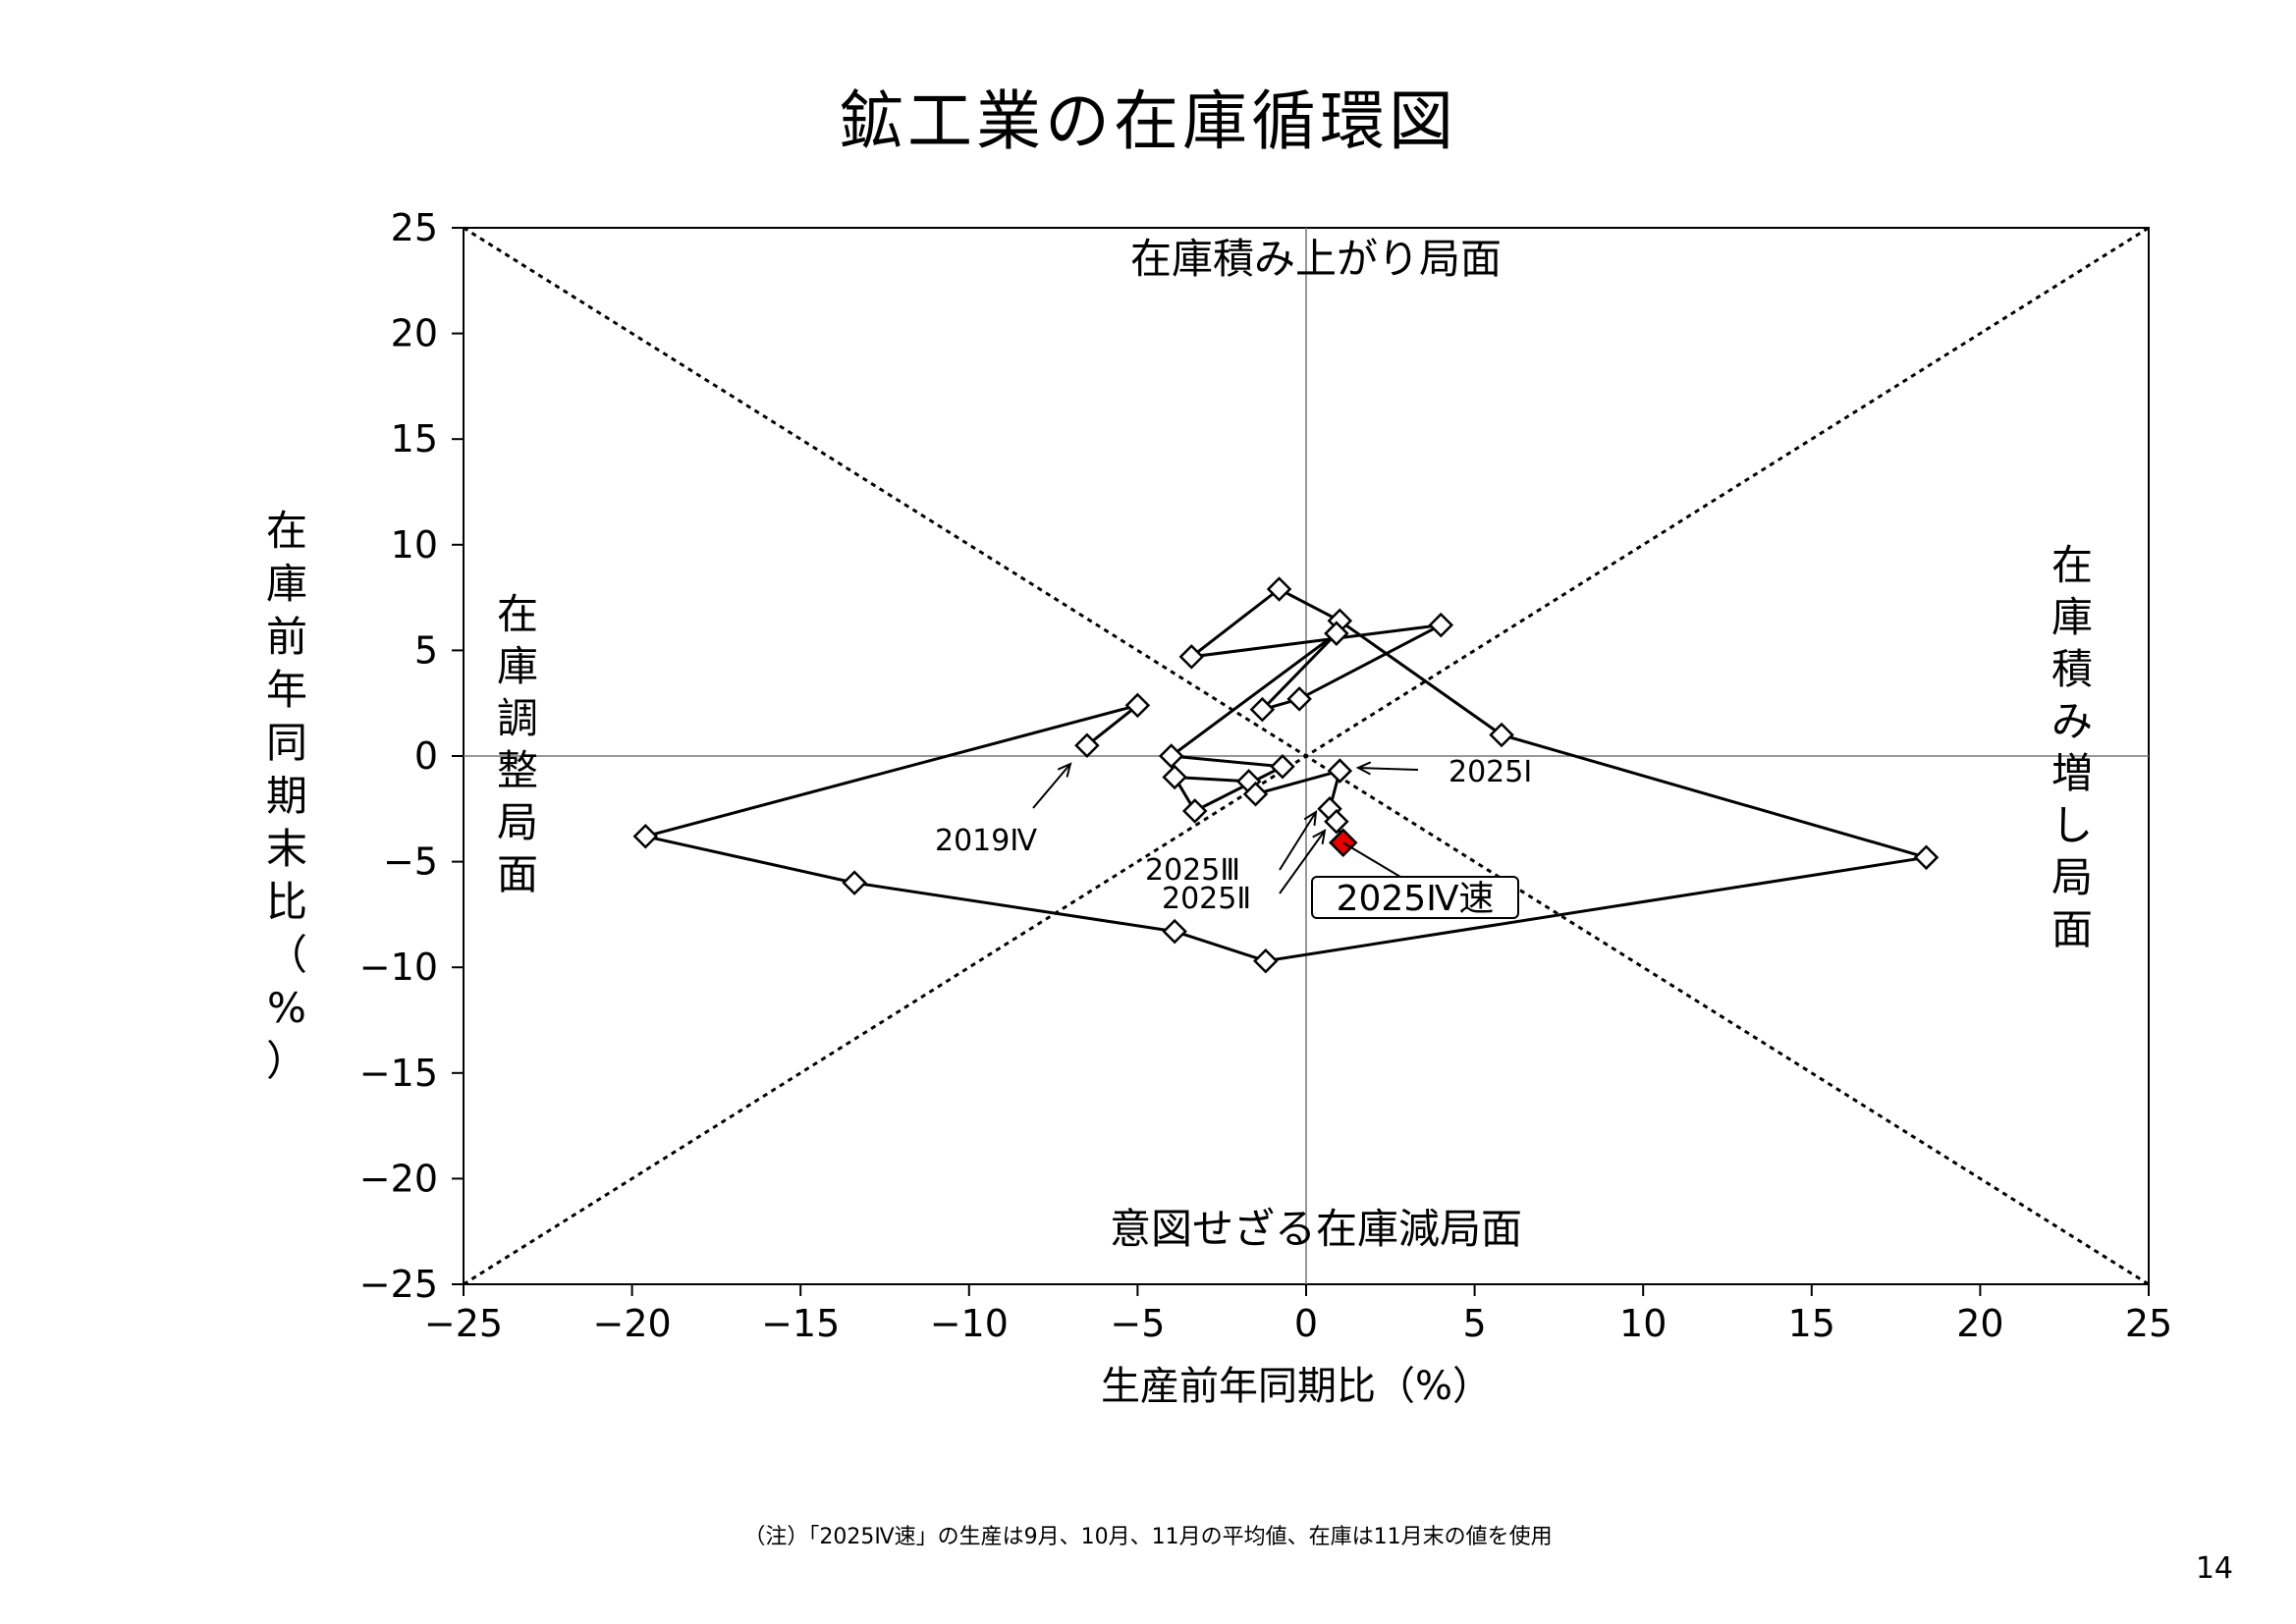  What do you see at coordinates (2214, 1568) in the screenshot?
I see `page-number: 14` at bounding box center [2214, 1568].